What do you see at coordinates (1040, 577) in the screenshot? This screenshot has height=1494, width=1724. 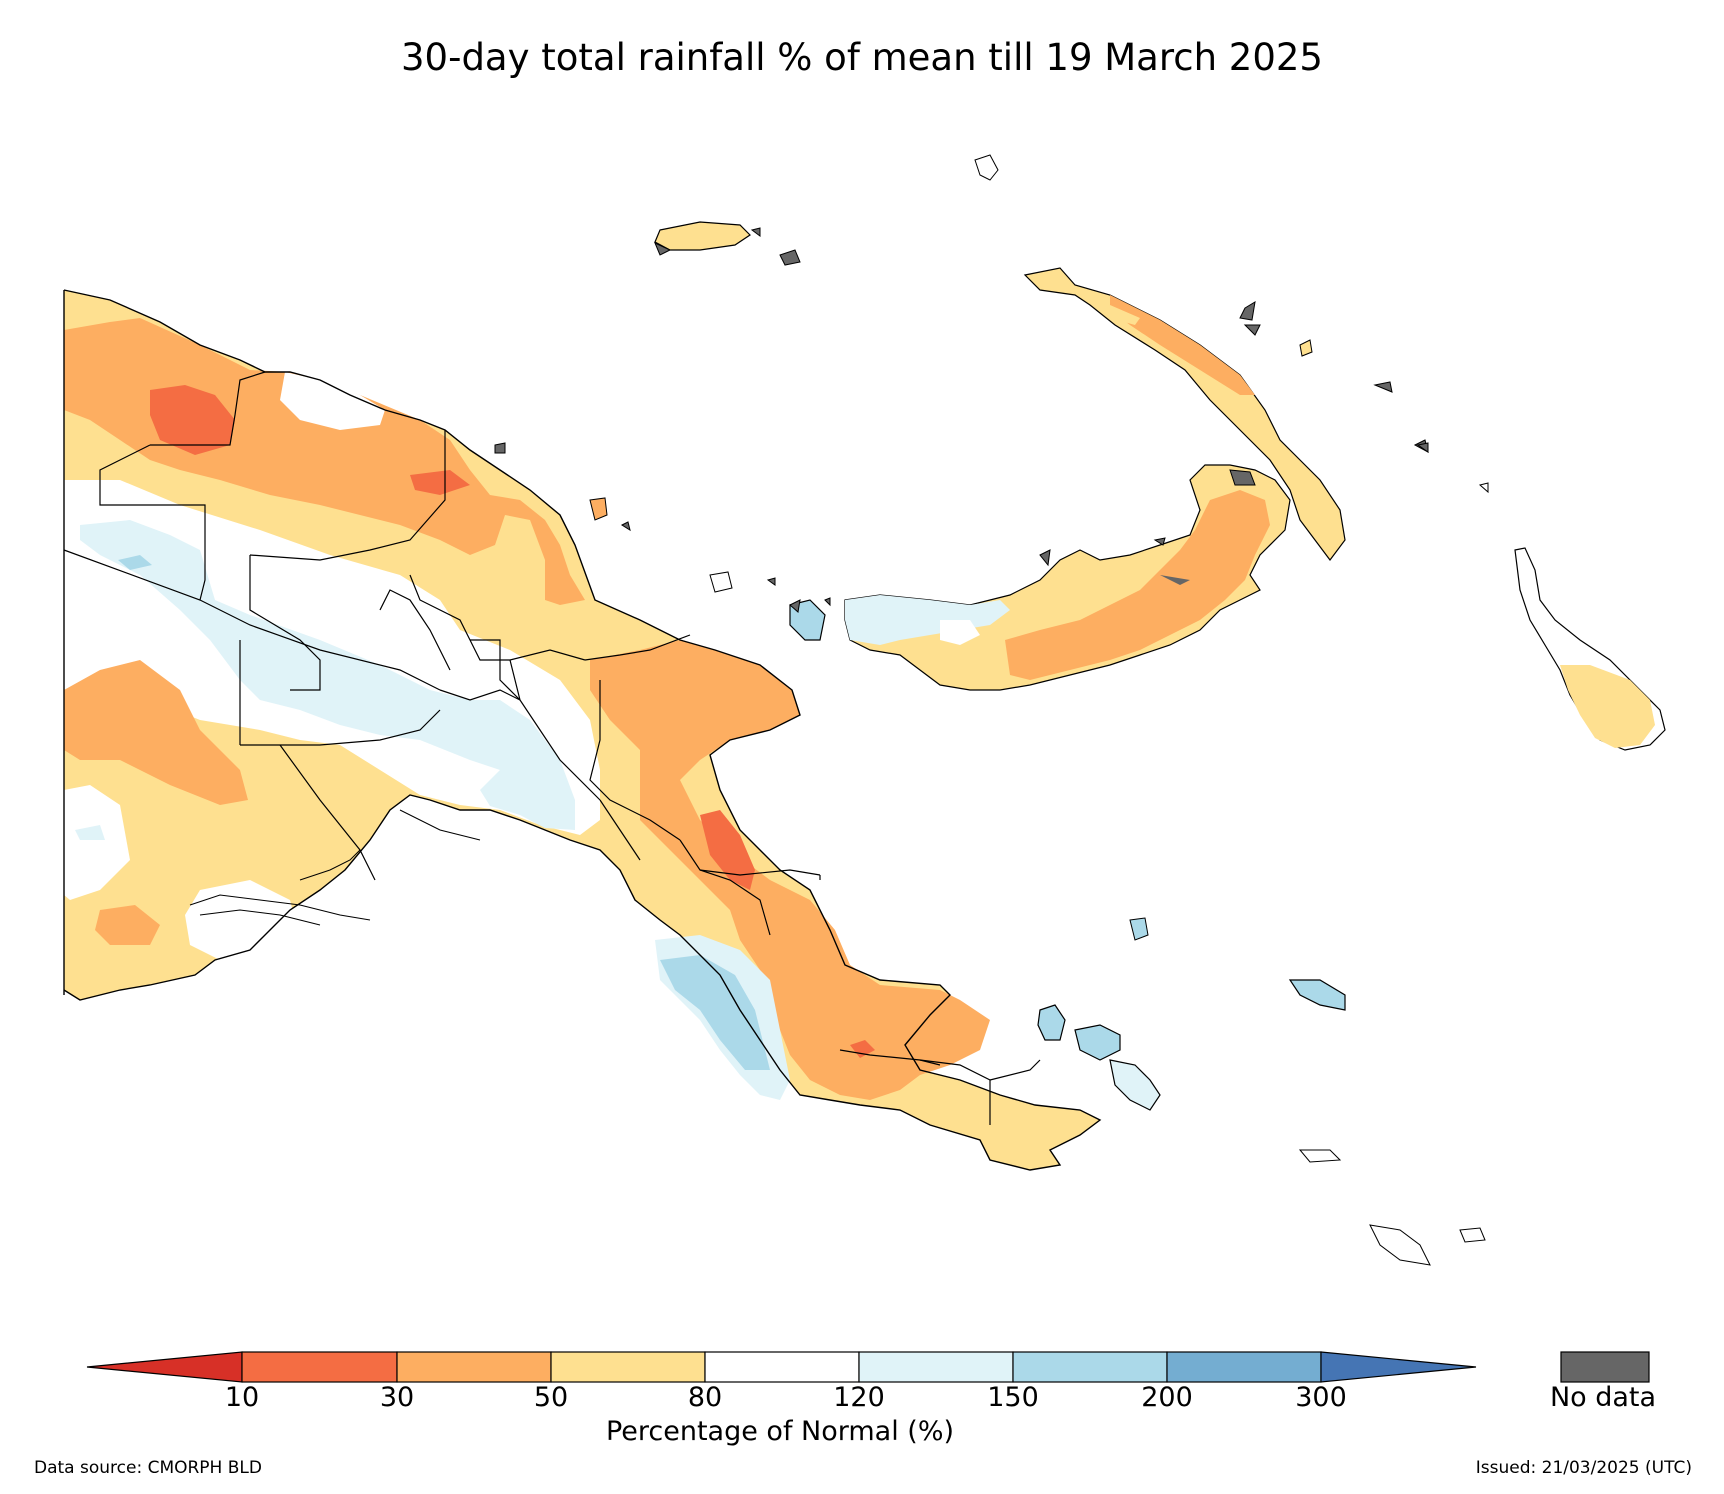 I see `new-britain` at bounding box center [1040, 577].